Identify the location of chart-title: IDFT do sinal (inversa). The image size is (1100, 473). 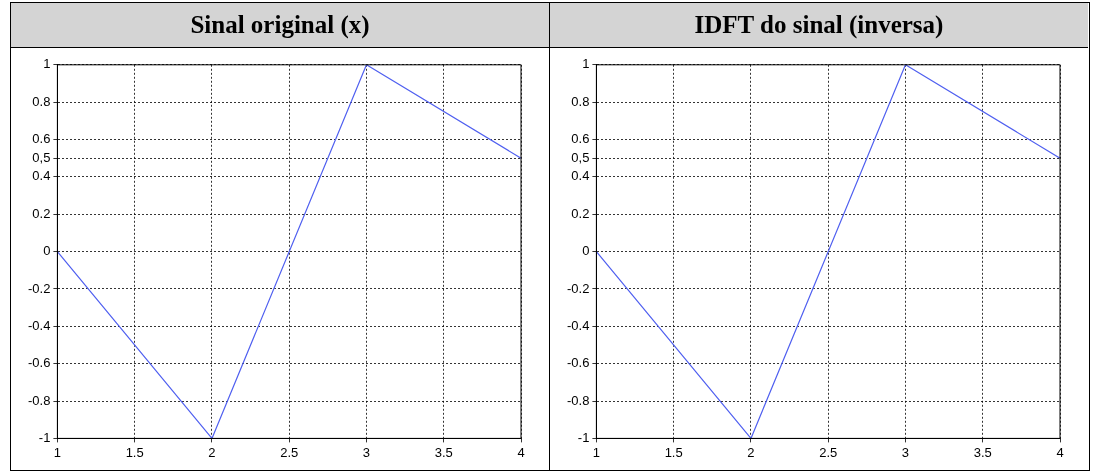
(819, 25).